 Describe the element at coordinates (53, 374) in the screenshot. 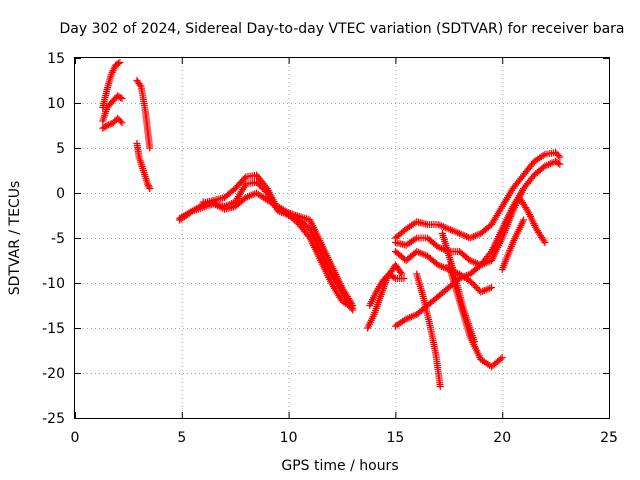

I see `y-tick-label: -20` at that location.